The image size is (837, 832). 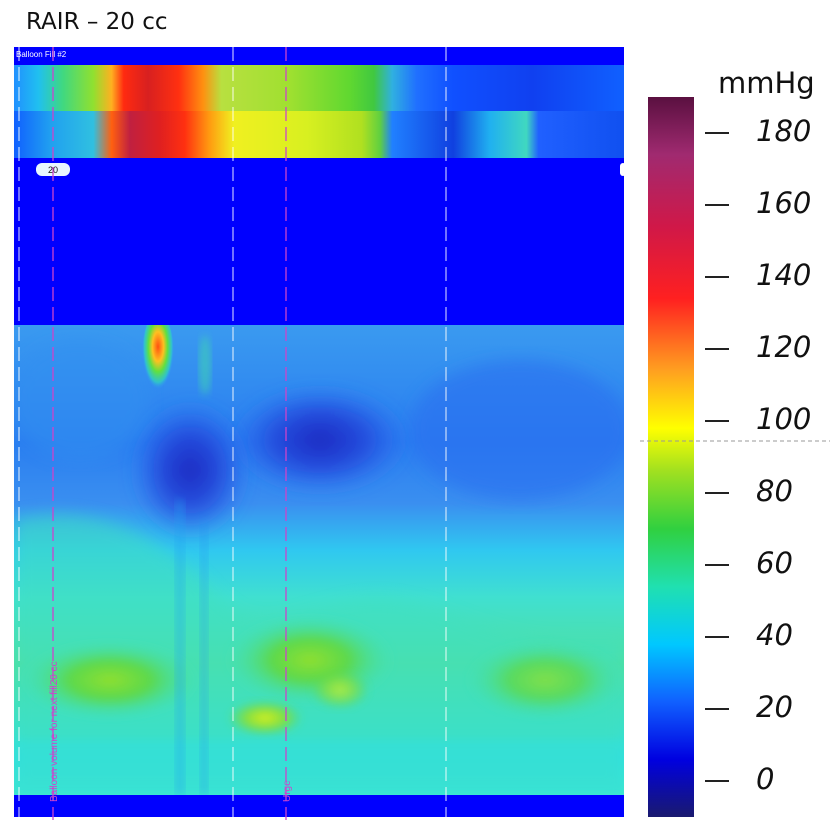 What do you see at coordinates (671, 457) in the screenshot?
I see `colorbar` at bounding box center [671, 457].